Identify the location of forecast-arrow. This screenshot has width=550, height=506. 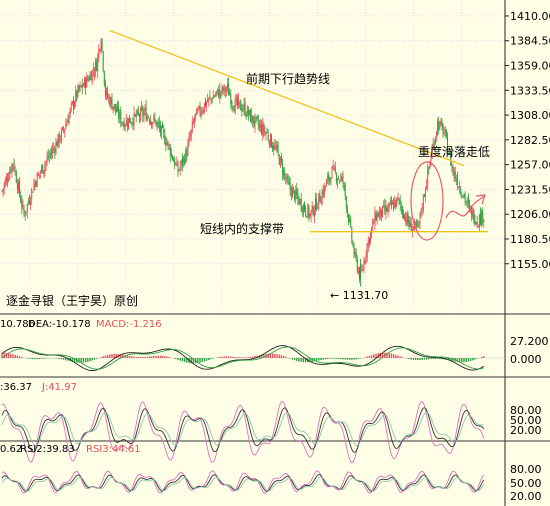
(465, 207).